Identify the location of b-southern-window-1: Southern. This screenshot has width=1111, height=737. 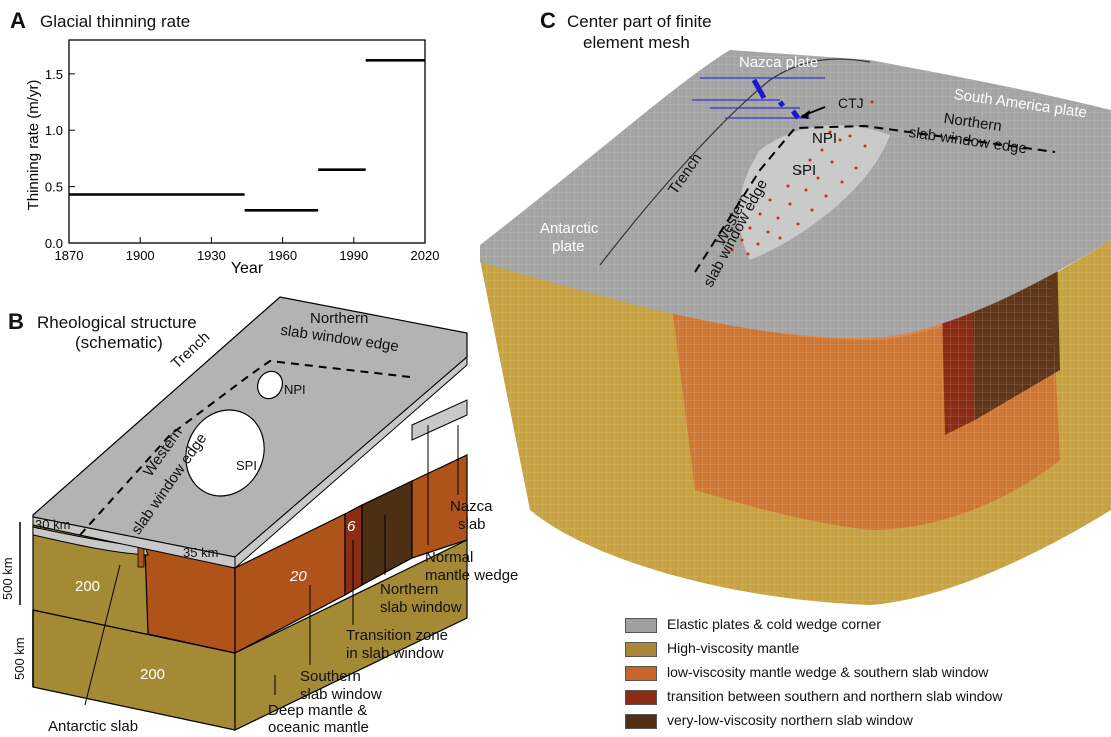
(330, 676).